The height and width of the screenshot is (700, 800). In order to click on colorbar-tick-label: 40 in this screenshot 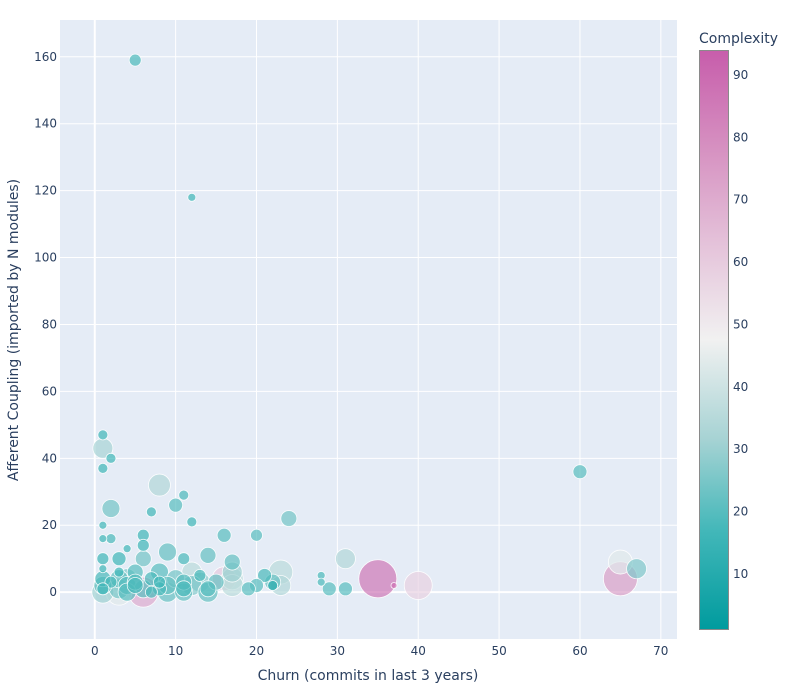, I will do `click(740, 387)`.